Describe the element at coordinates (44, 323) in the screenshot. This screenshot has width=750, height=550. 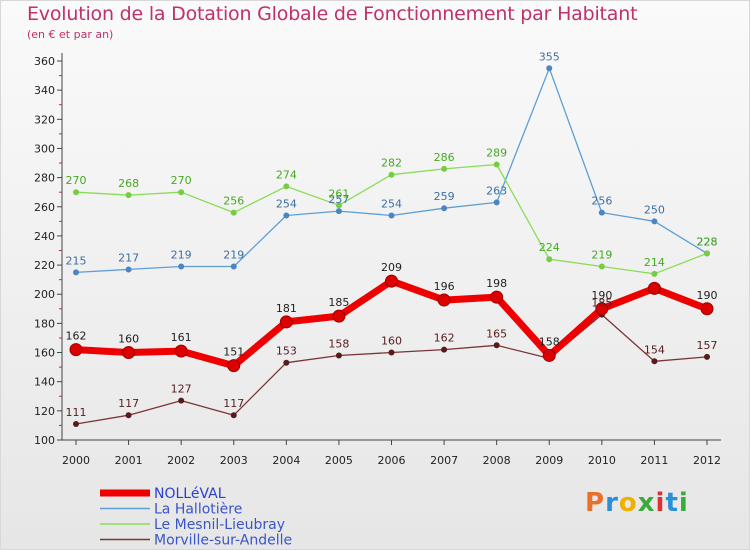
I see `y-tick-label: 180` at that location.